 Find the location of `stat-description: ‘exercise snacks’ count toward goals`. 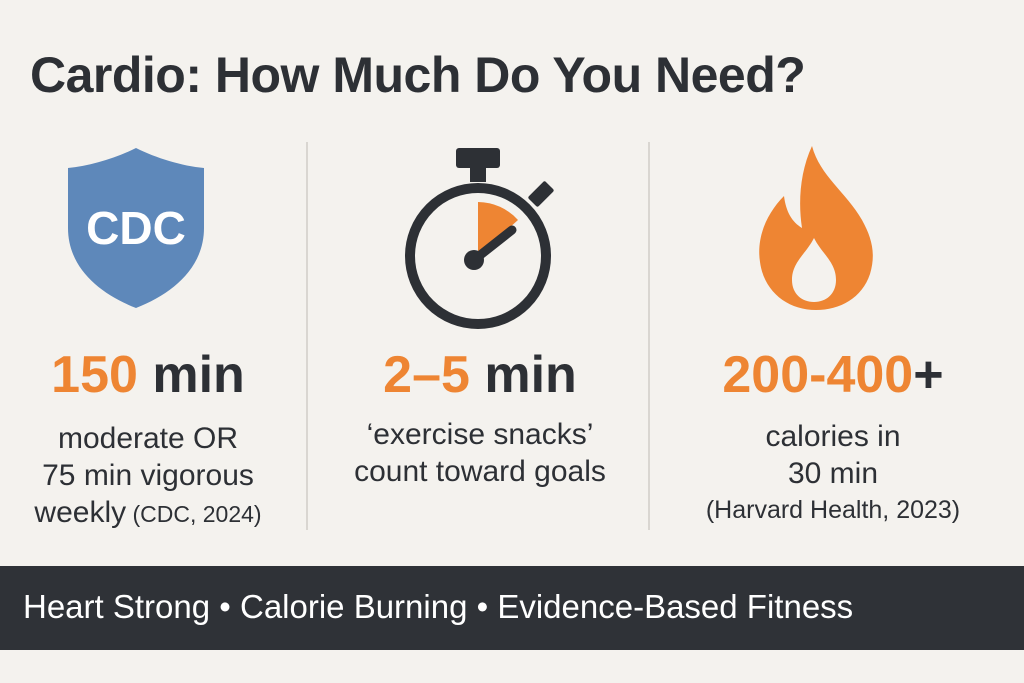

stat-description: ‘exercise snacks’ count toward goals is located at coordinates (480, 453).